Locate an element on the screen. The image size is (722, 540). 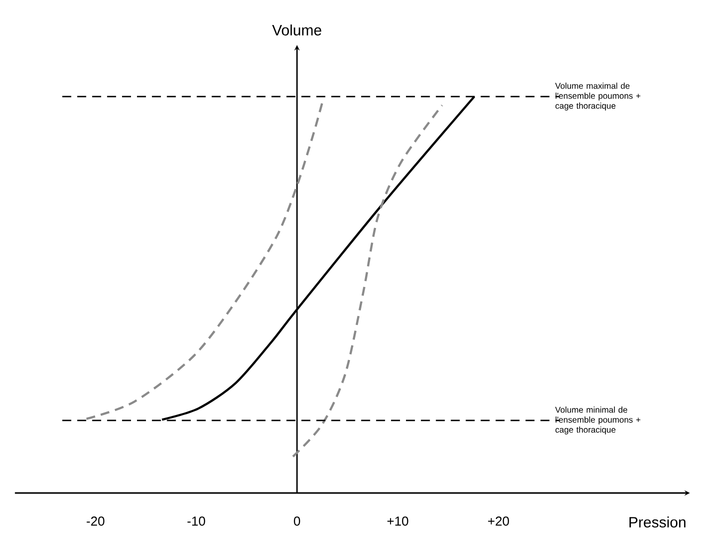
ref-line-label: Volume minimal de l'ensemble poumons + cage thoracique is located at coordinates (597, 420).